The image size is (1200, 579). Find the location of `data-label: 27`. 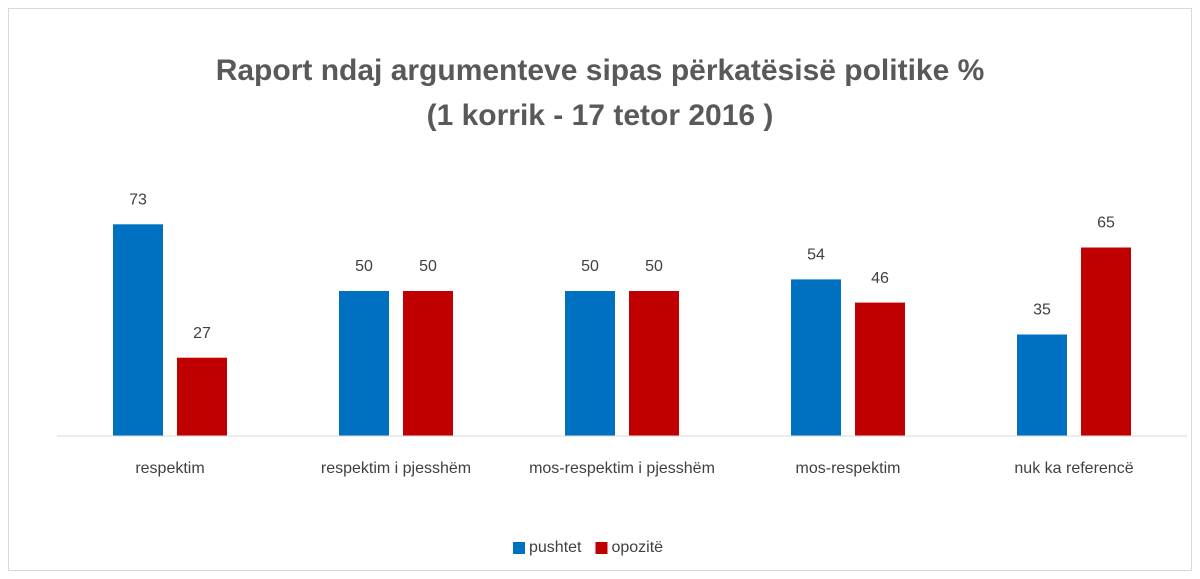

data-label: 27 is located at coordinates (202, 333).